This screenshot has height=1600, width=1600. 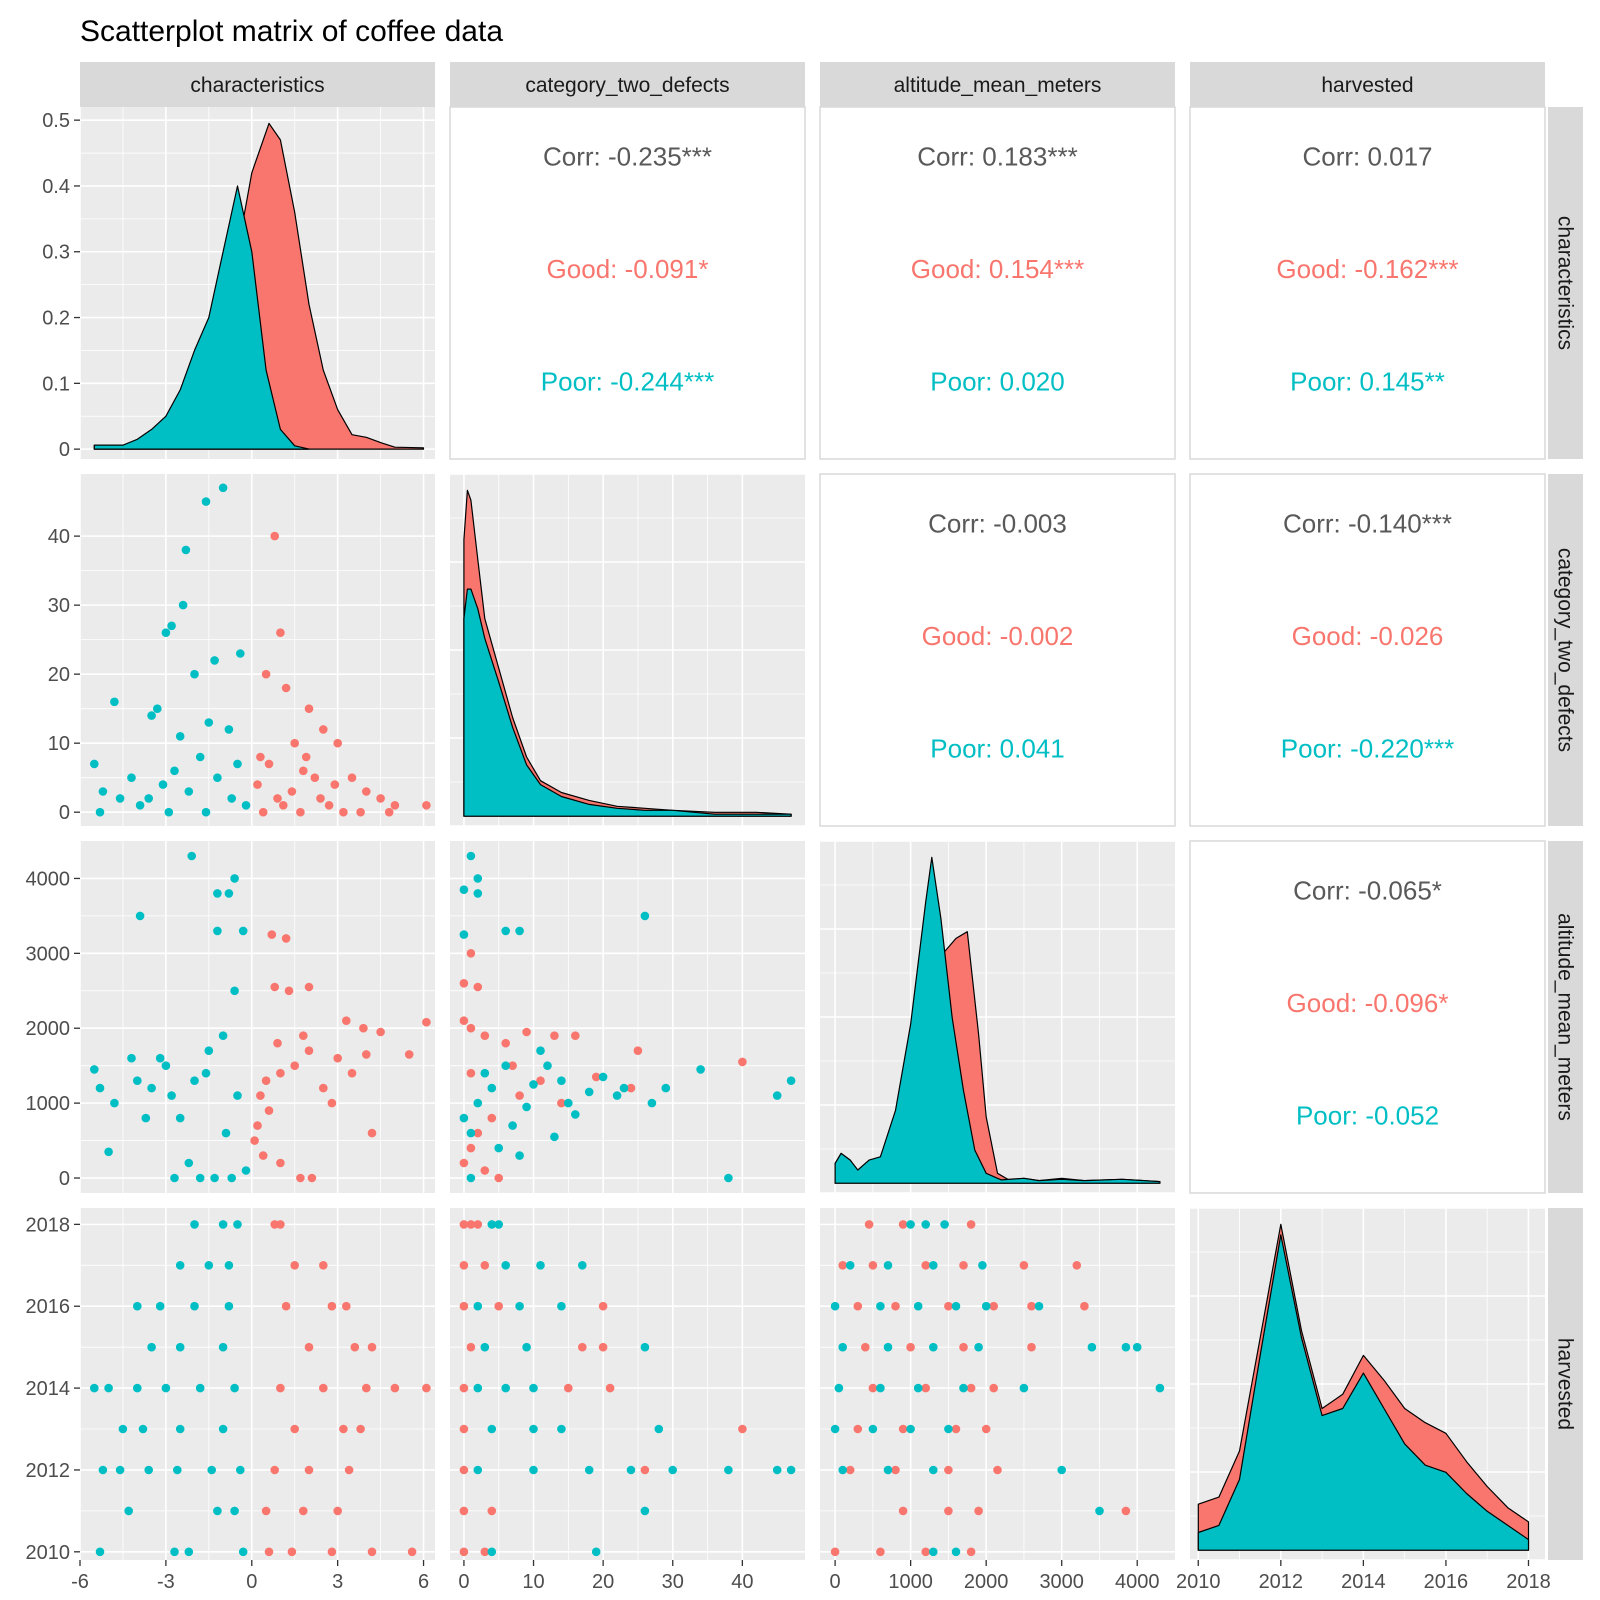 What do you see at coordinates (1367, 84) in the screenshot?
I see `column-strip-harvested` at bounding box center [1367, 84].